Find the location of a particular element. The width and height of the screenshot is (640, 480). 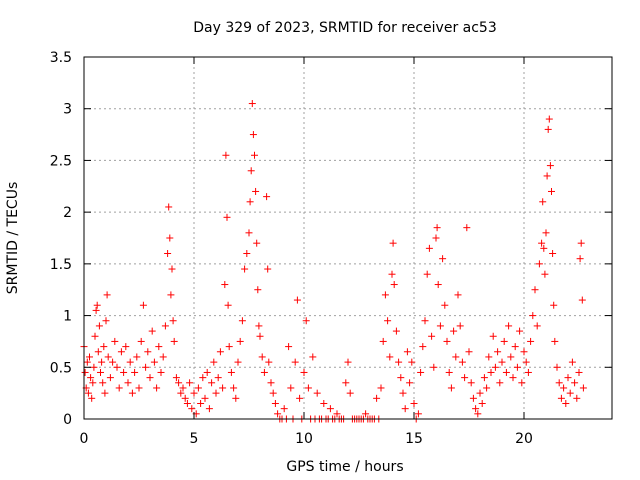

y-tick-label: 2 is located at coordinates (67, 213).